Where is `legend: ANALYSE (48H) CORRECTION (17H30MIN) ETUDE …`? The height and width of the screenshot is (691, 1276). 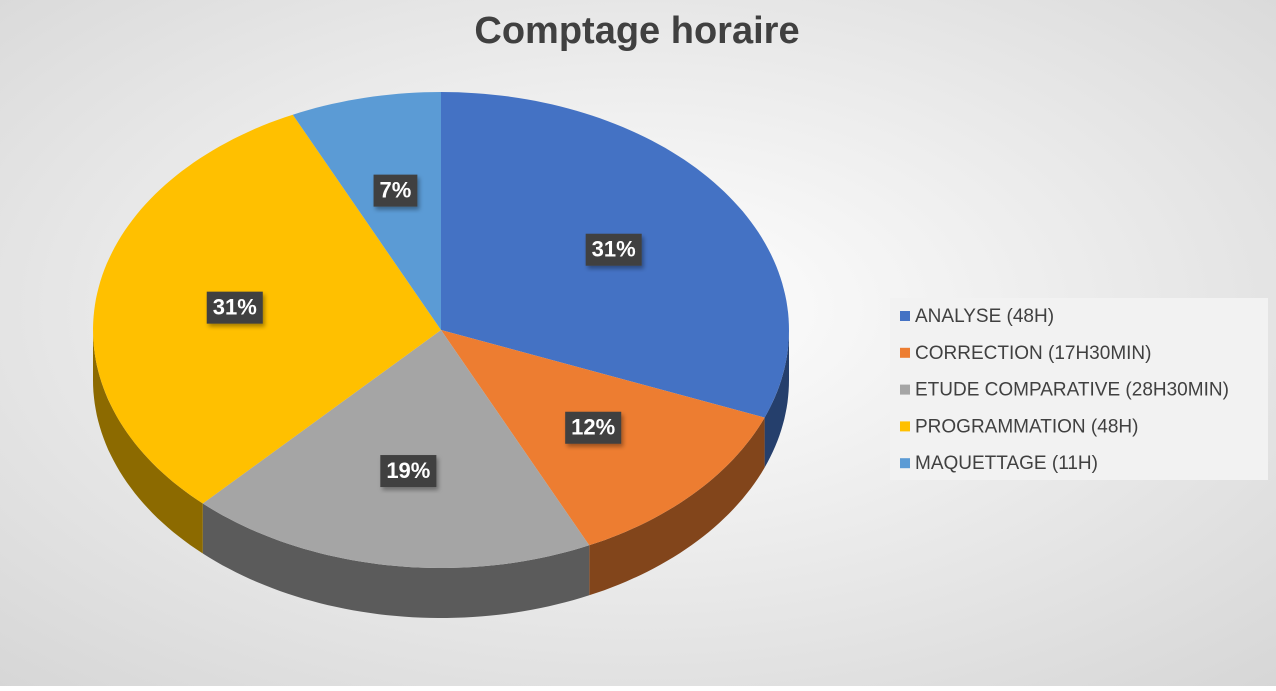 legend: ANALYSE (48H) CORRECTION (17H30MIN) ETUDE … is located at coordinates (1064, 390).